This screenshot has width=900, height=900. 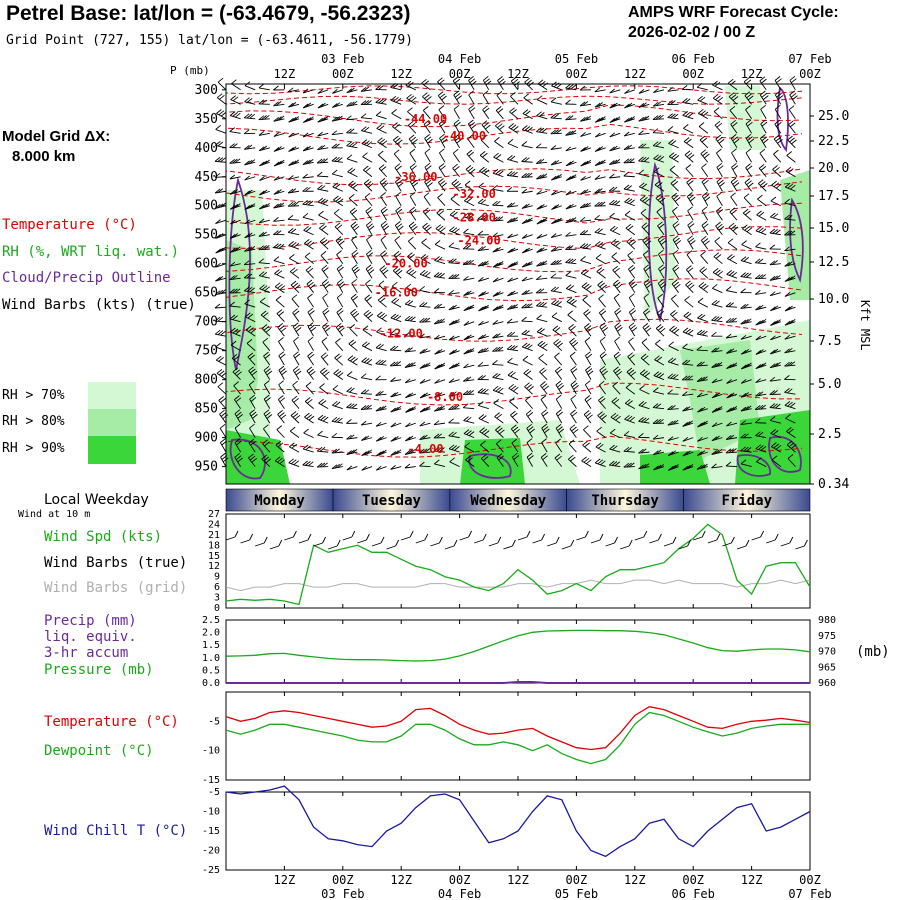 I want to click on precip-y-tick-label: 0.0, so click(x=211, y=683).